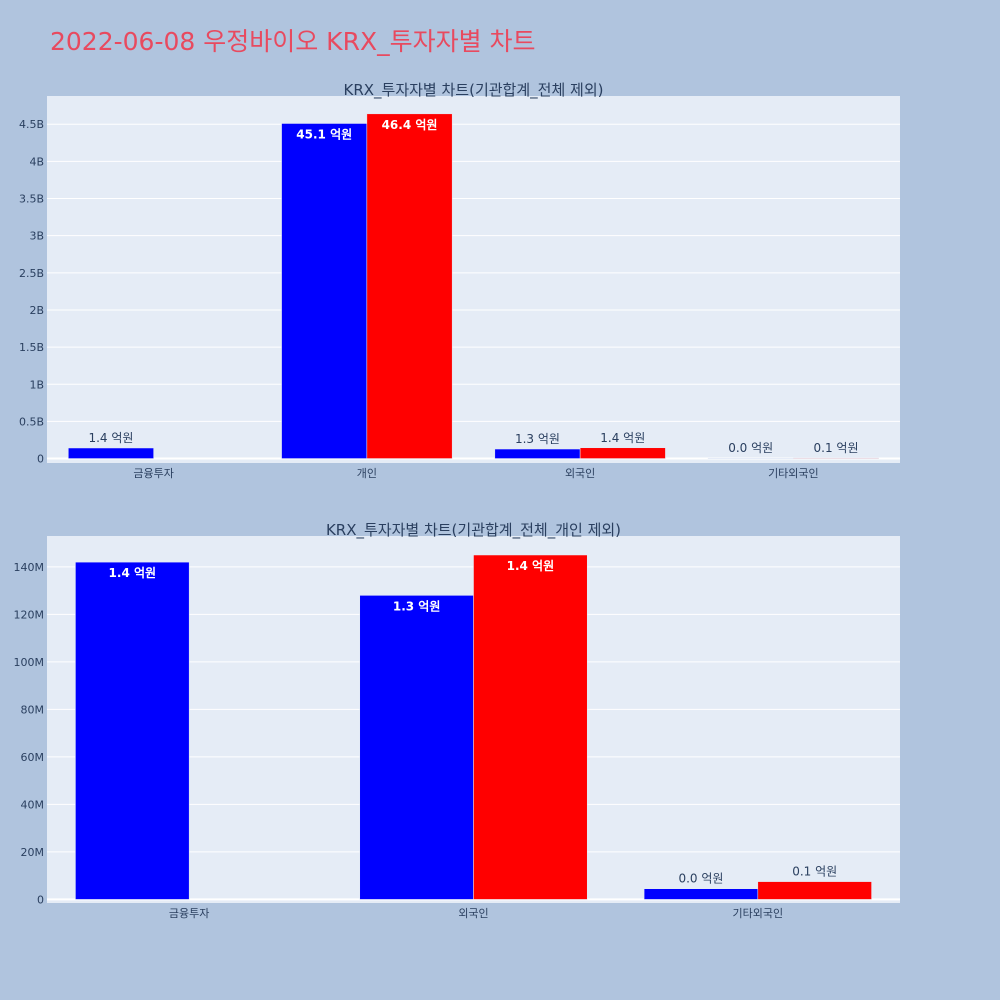 This screenshot has height=1000, width=1000. What do you see at coordinates (31, 421) in the screenshot?
I see `y-tick-label: 0.5B` at bounding box center [31, 421].